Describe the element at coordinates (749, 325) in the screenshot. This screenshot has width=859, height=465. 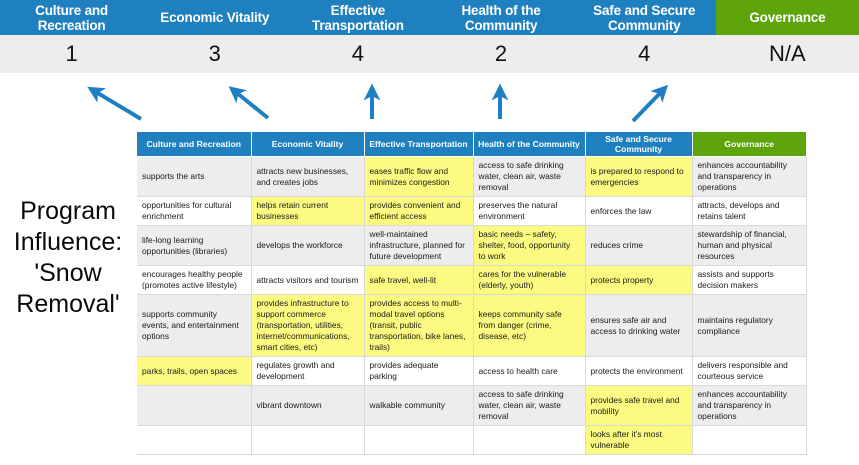
I see `matrix-cell: maintains regulatory compliance` at that location.